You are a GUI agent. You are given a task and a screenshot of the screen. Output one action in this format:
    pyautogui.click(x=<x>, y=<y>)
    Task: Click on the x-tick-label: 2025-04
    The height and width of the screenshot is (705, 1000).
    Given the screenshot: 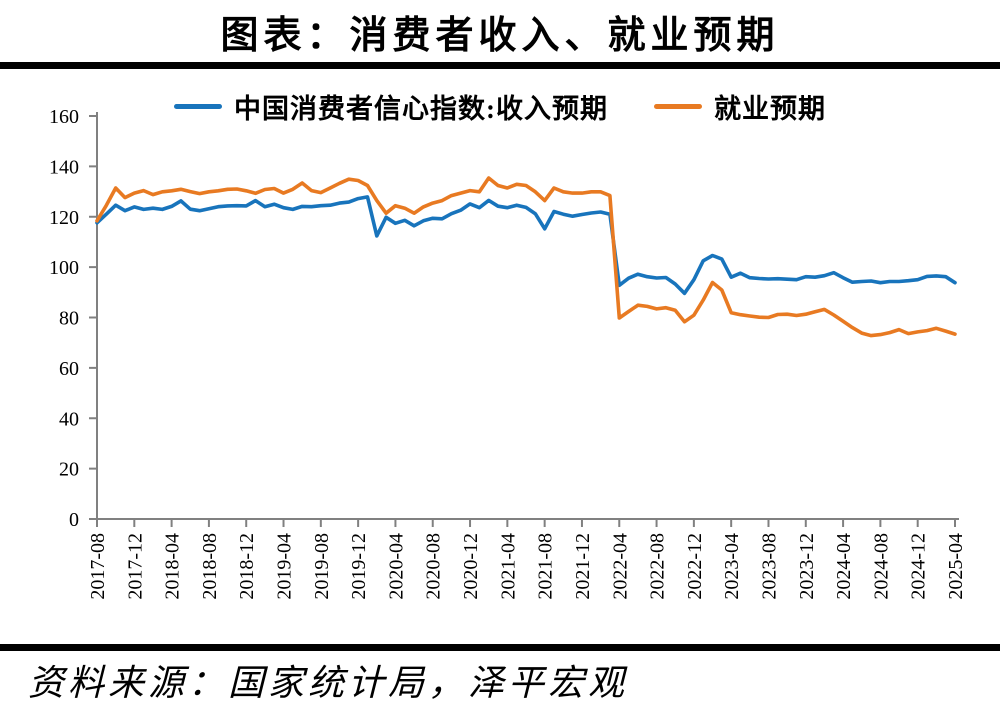 What is the action you would take?
    pyautogui.click(x=956, y=566)
    